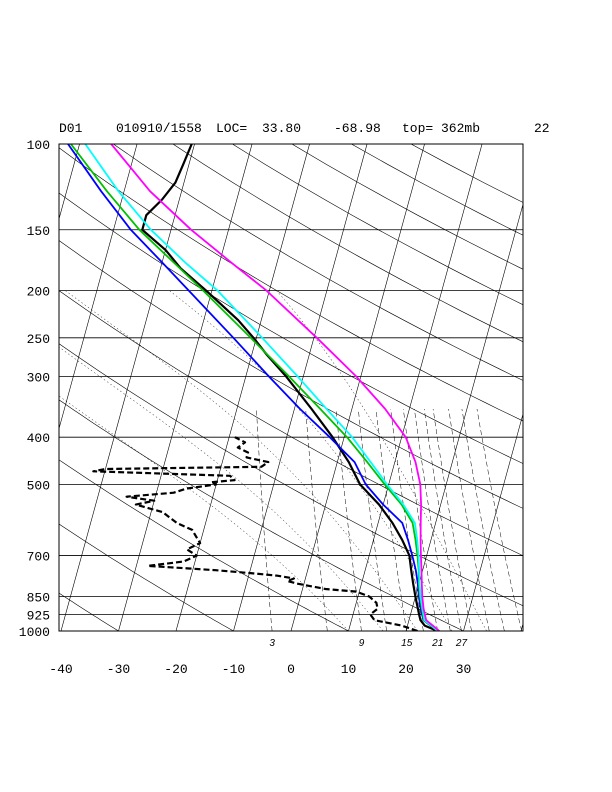 The height and width of the screenshot is (792, 612). What do you see at coordinates (349, 669) in the screenshot?
I see `temperature-tick-10: 10` at bounding box center [349, 669].